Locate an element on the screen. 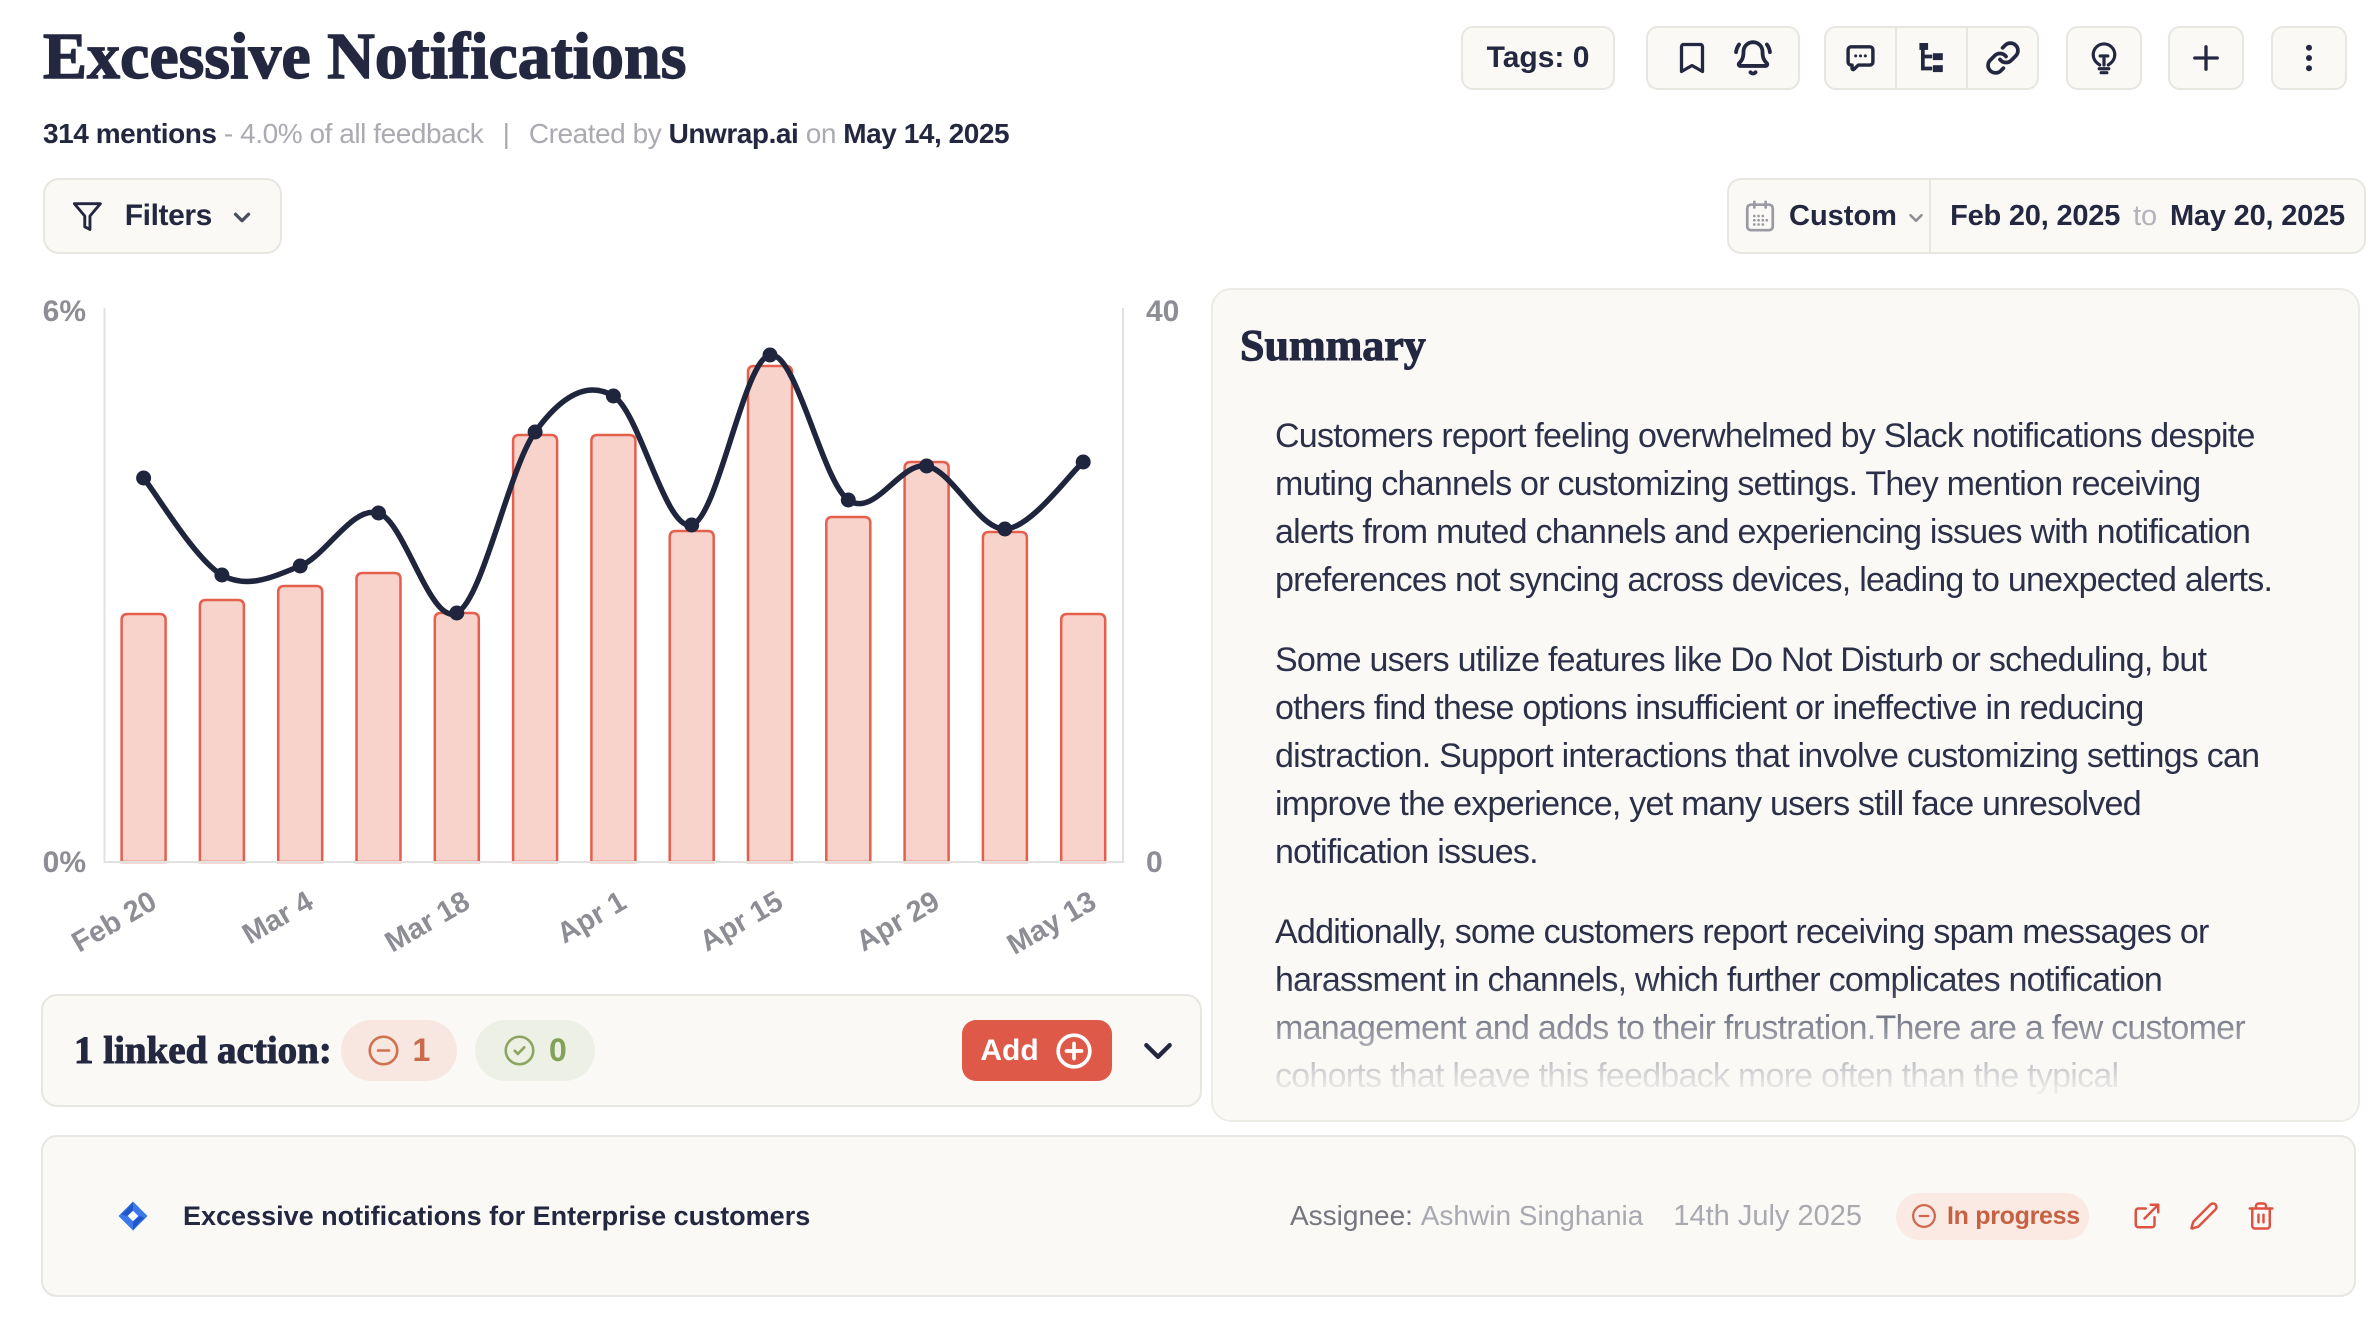 This screenshot has width=2372, height=1336. svg-text: Mar 4 is located at coordinates (278, 918).